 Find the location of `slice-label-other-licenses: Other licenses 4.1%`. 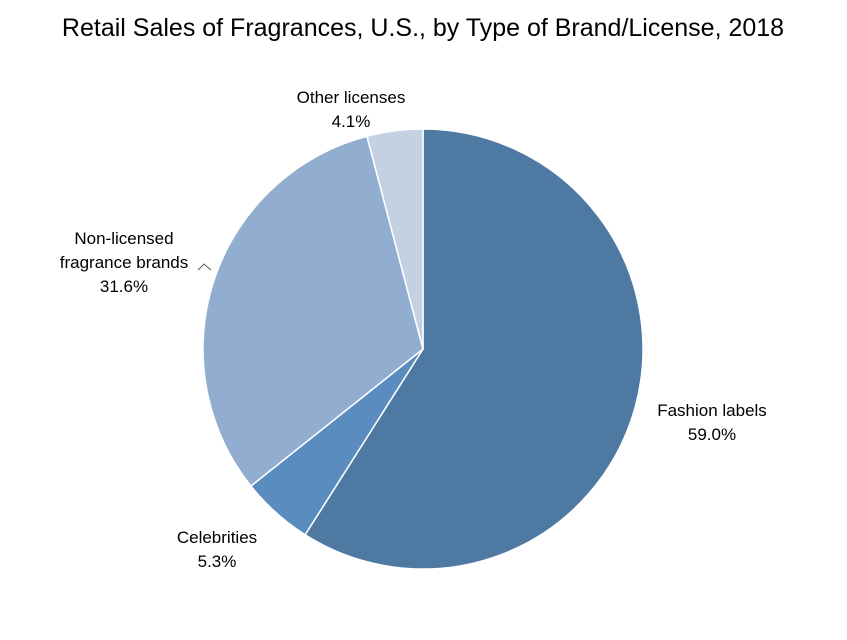

slice-label-other-licenses: Other licenses 4.1% is located at coordinates (351, 109).